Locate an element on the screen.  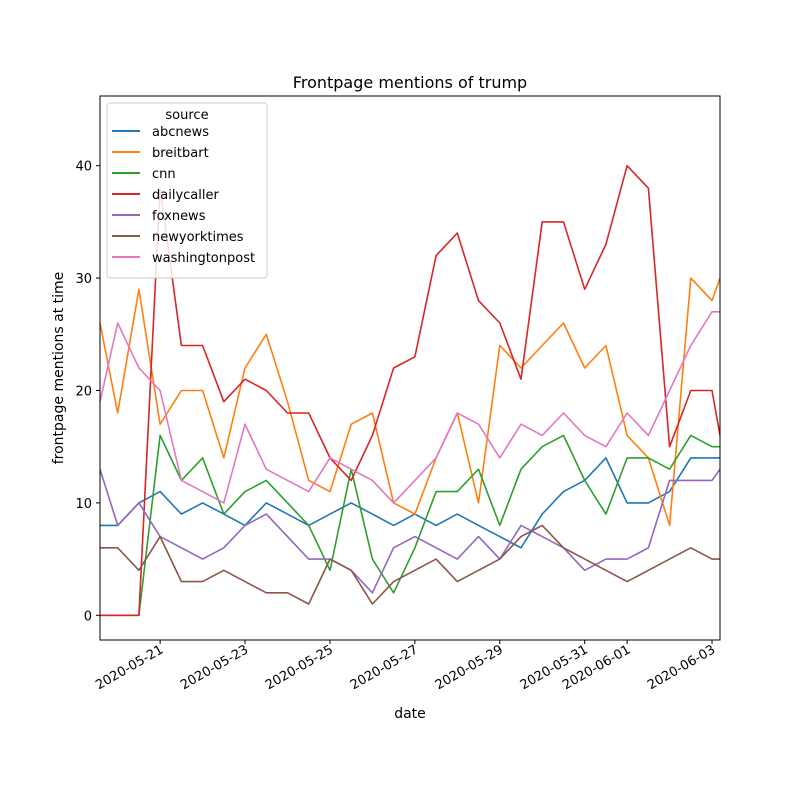
y-tick-label: 30 is located at coordinates (83, 279).